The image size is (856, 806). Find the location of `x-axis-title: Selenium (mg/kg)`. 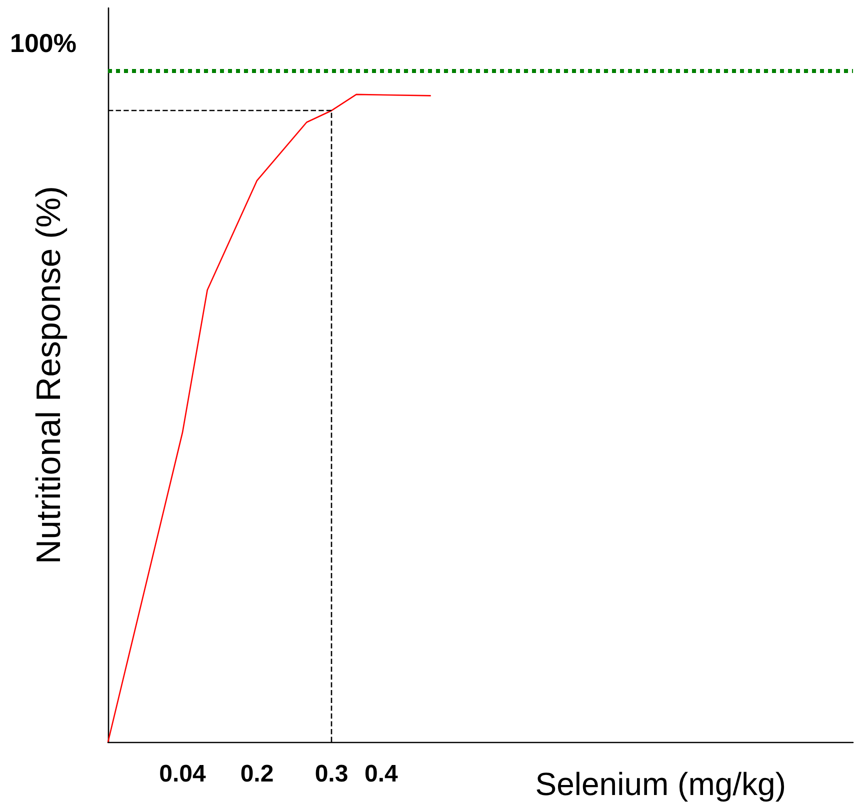

x-axis-title: Selenium (mg/kg) is located at coordinates (660, 784).